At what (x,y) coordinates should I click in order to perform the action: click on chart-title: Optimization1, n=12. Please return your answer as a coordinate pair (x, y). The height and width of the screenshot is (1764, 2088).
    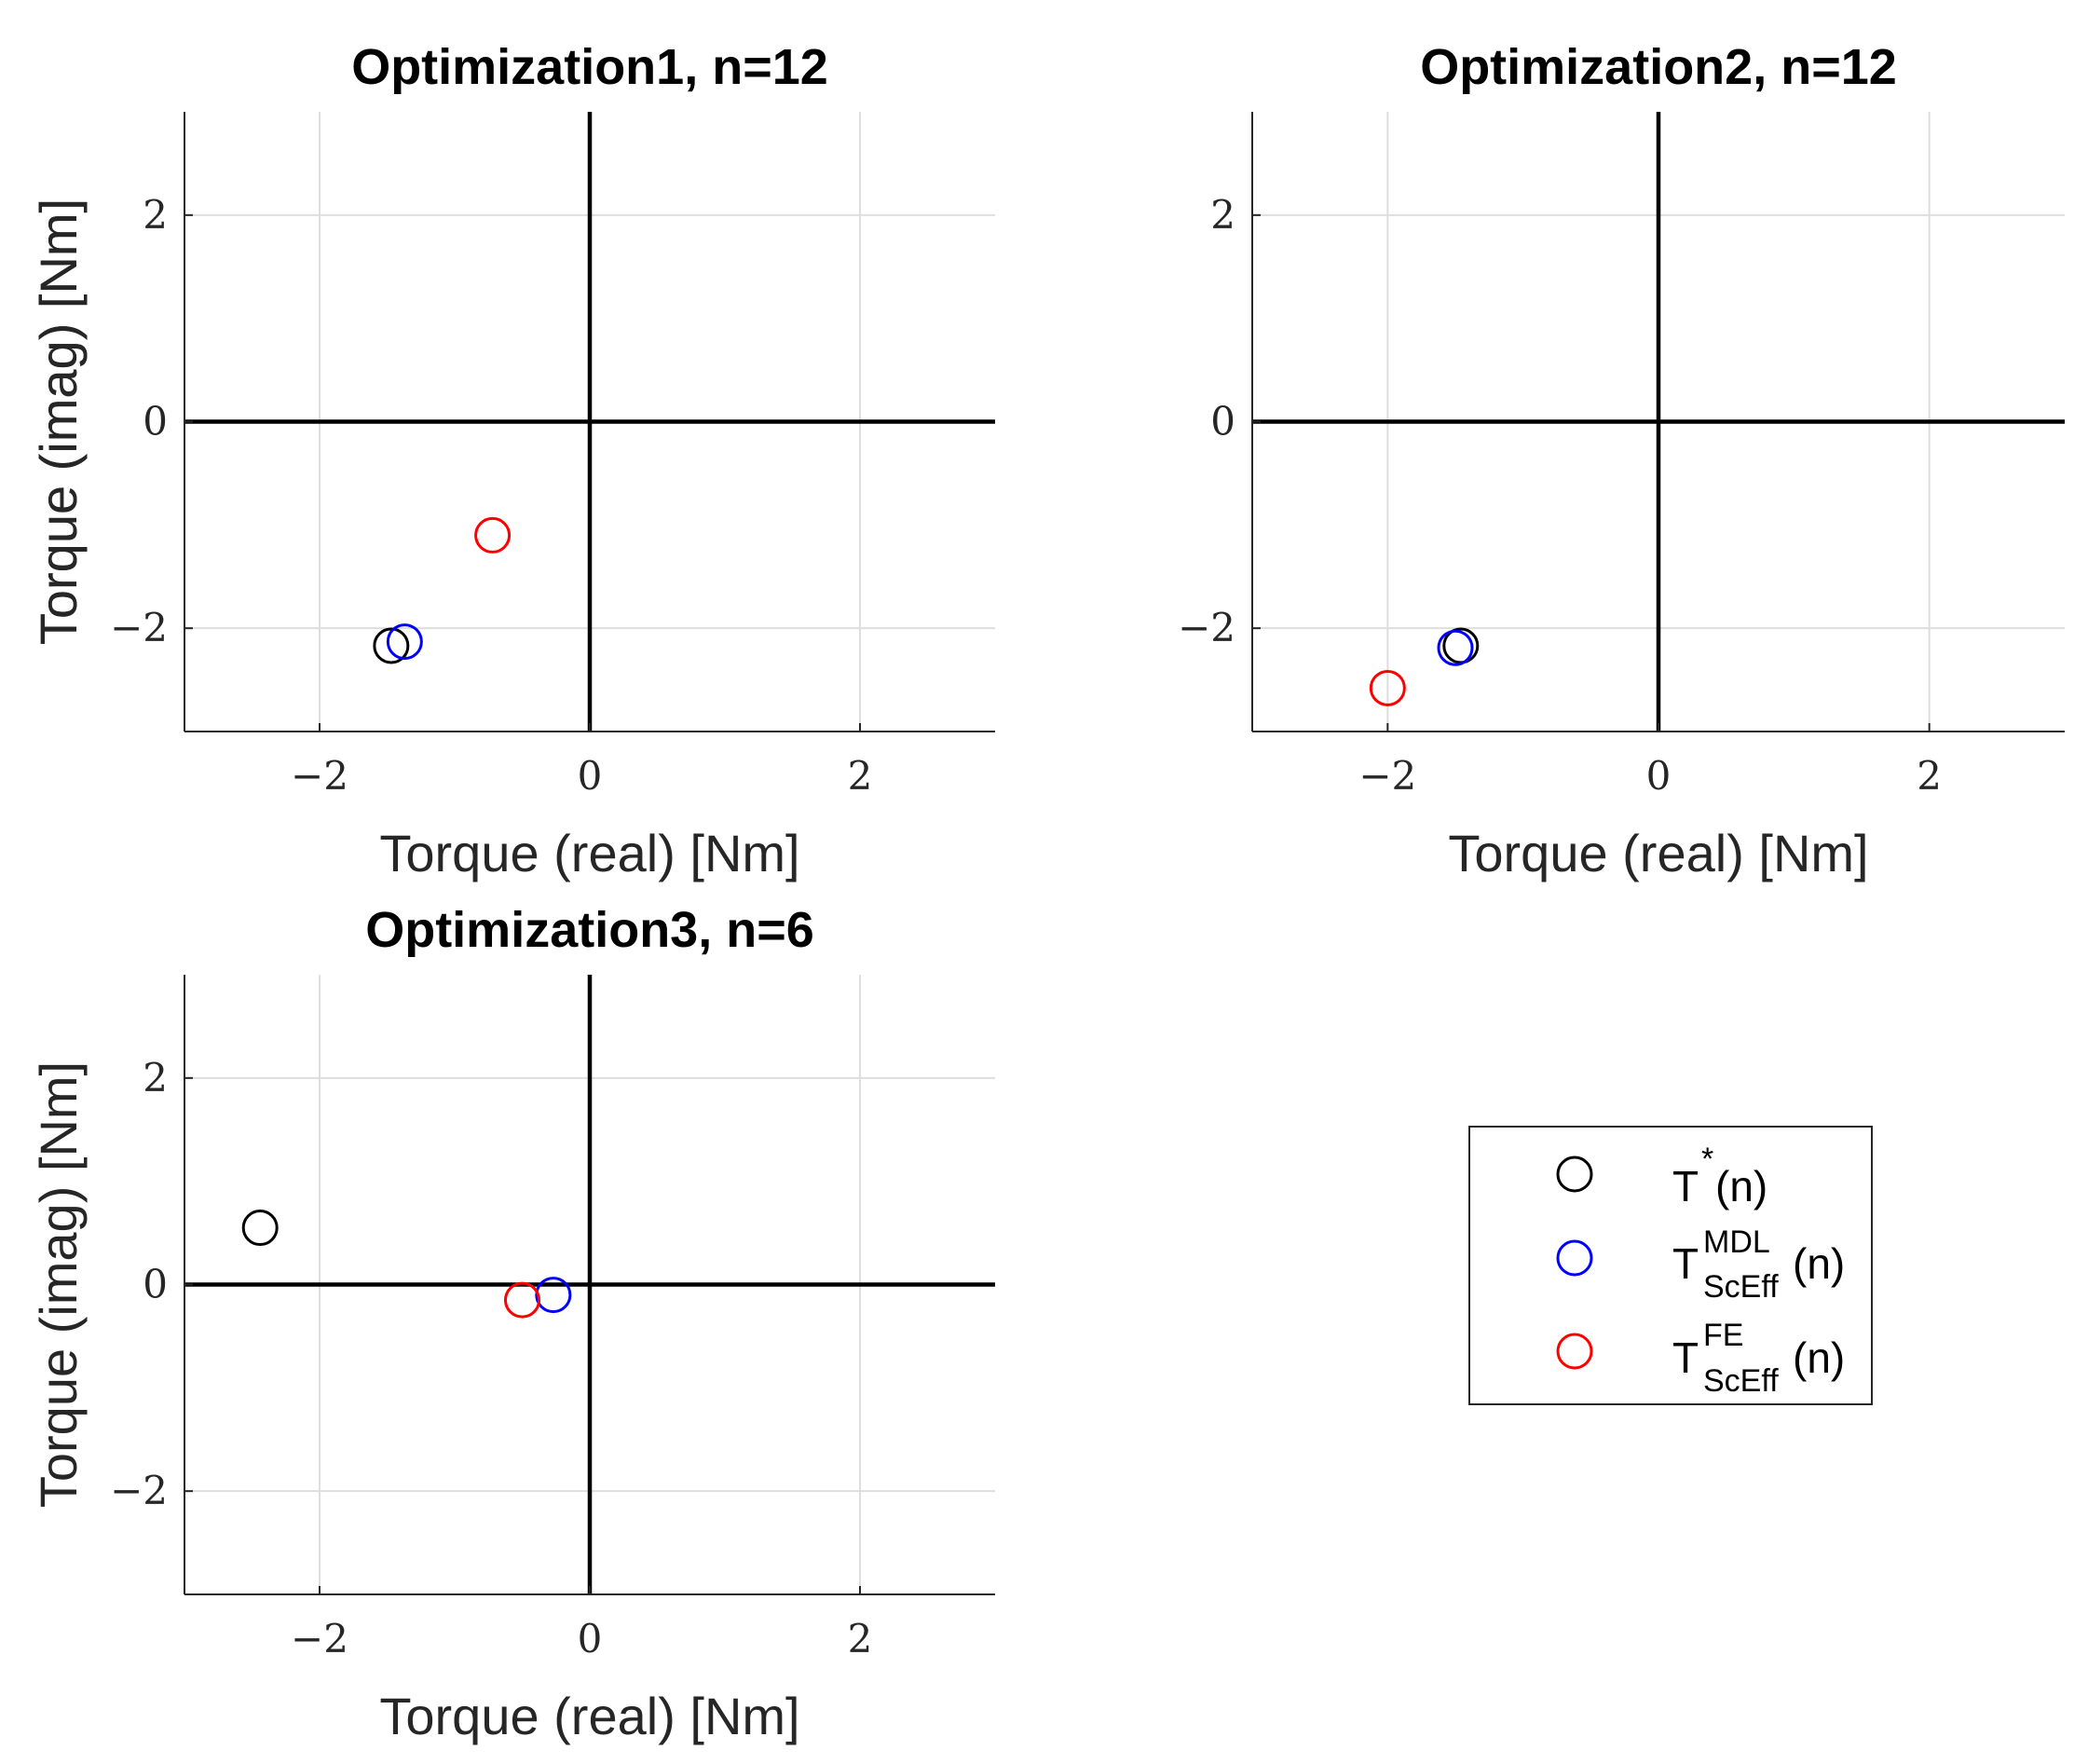
    Looking at the image, I should click on (590, 67).